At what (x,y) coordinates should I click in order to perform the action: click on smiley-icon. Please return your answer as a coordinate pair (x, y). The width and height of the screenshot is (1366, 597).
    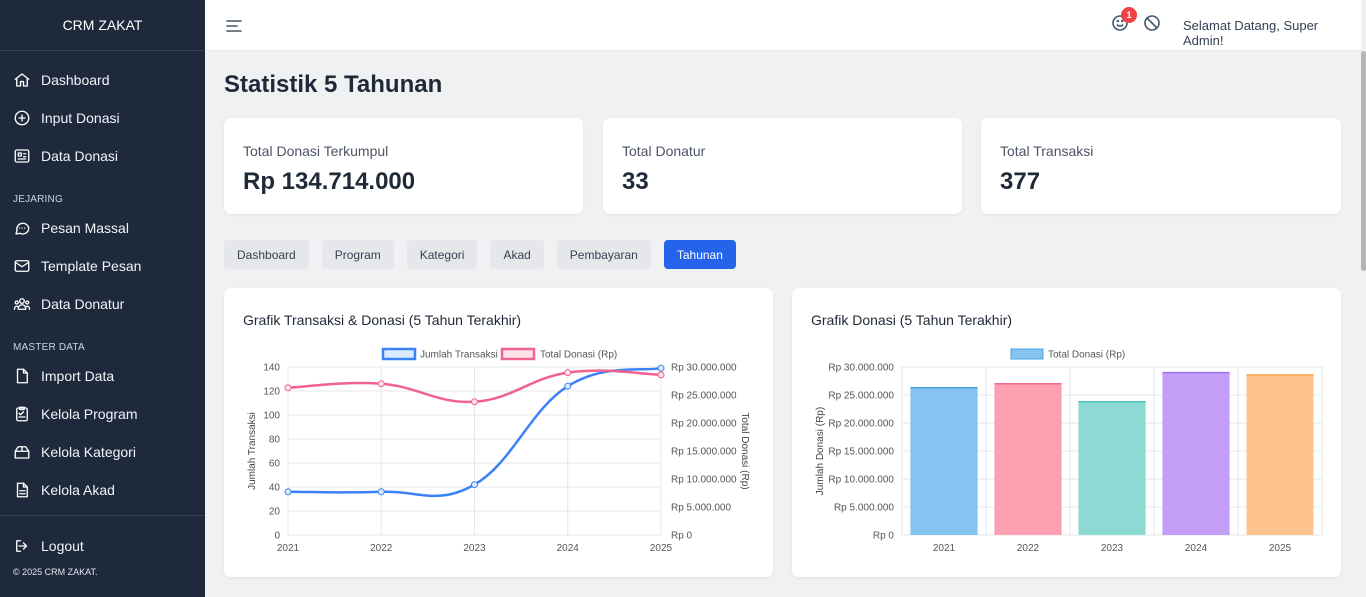
    Looking at the image, I should click on (1120, 23).